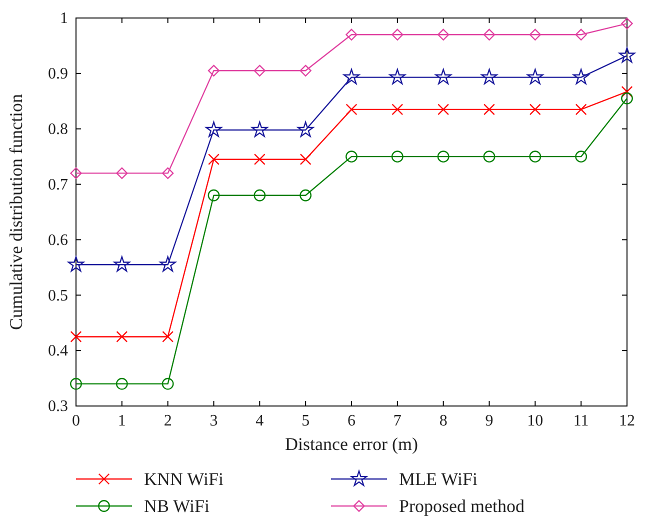  I want to click on legend-label: MLE WiFi, so click(438, 479).